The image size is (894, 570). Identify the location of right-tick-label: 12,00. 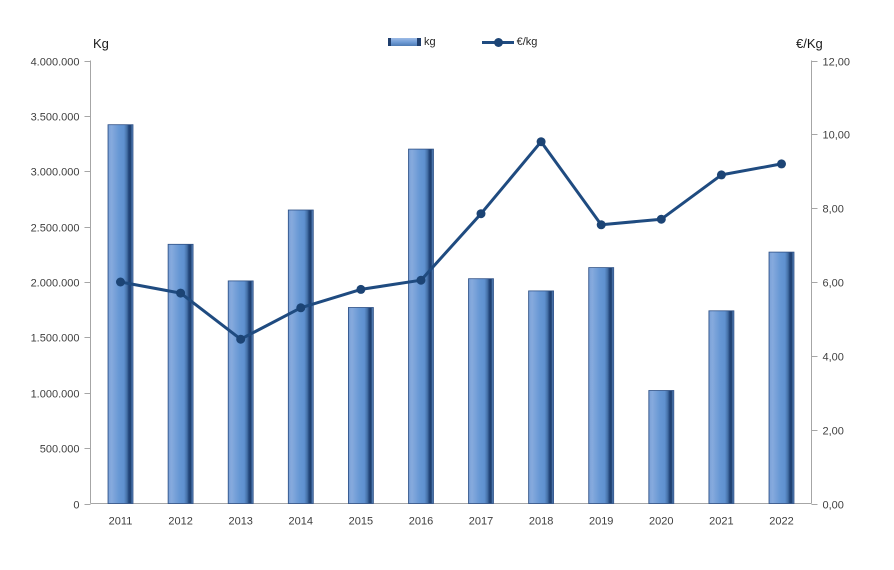
(837, 63).